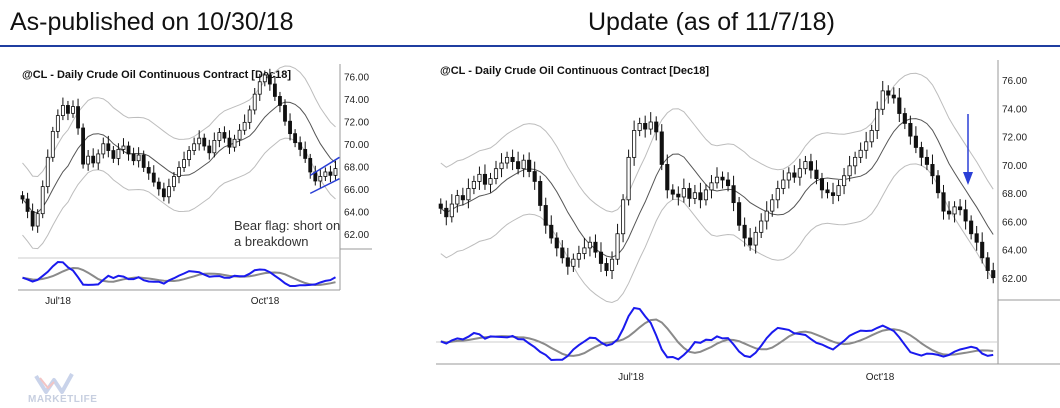 The image size is (1060, 408). I want to click on marketlife-logo-icon, so click(54, 383).